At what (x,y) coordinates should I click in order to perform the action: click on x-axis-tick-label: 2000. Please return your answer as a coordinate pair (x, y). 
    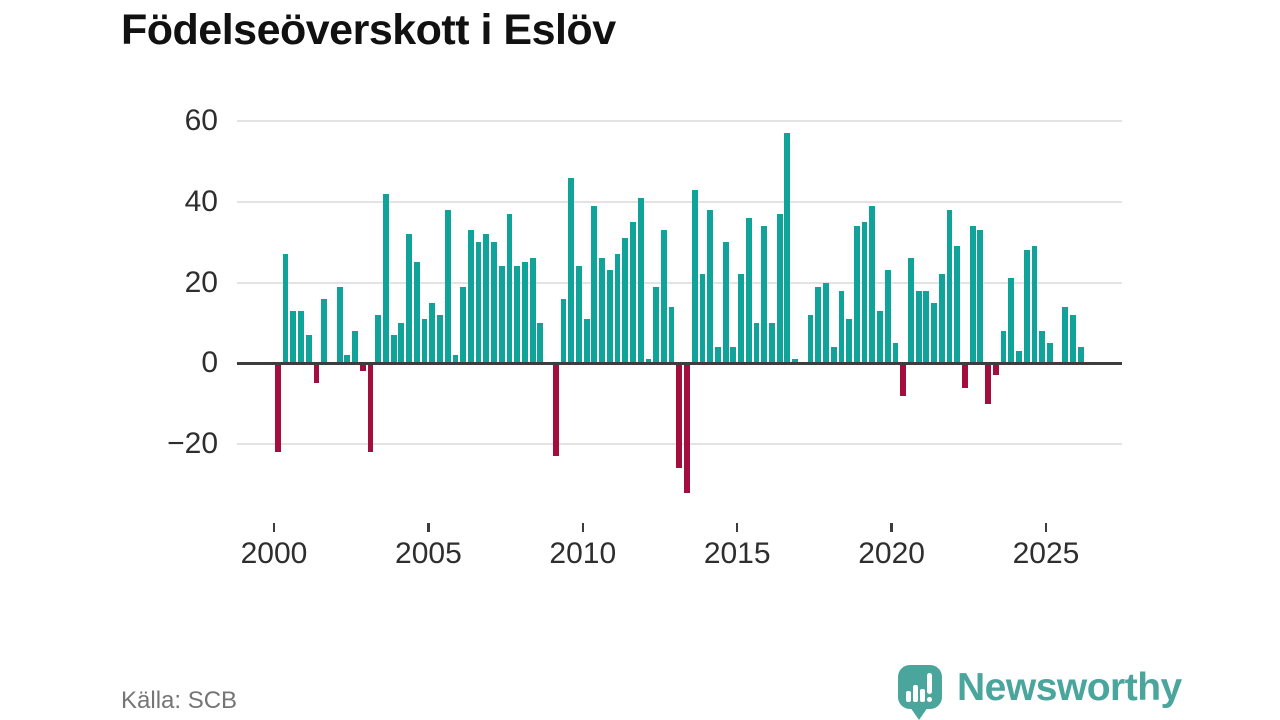
    Looking at the image, I should click on (274, 553).